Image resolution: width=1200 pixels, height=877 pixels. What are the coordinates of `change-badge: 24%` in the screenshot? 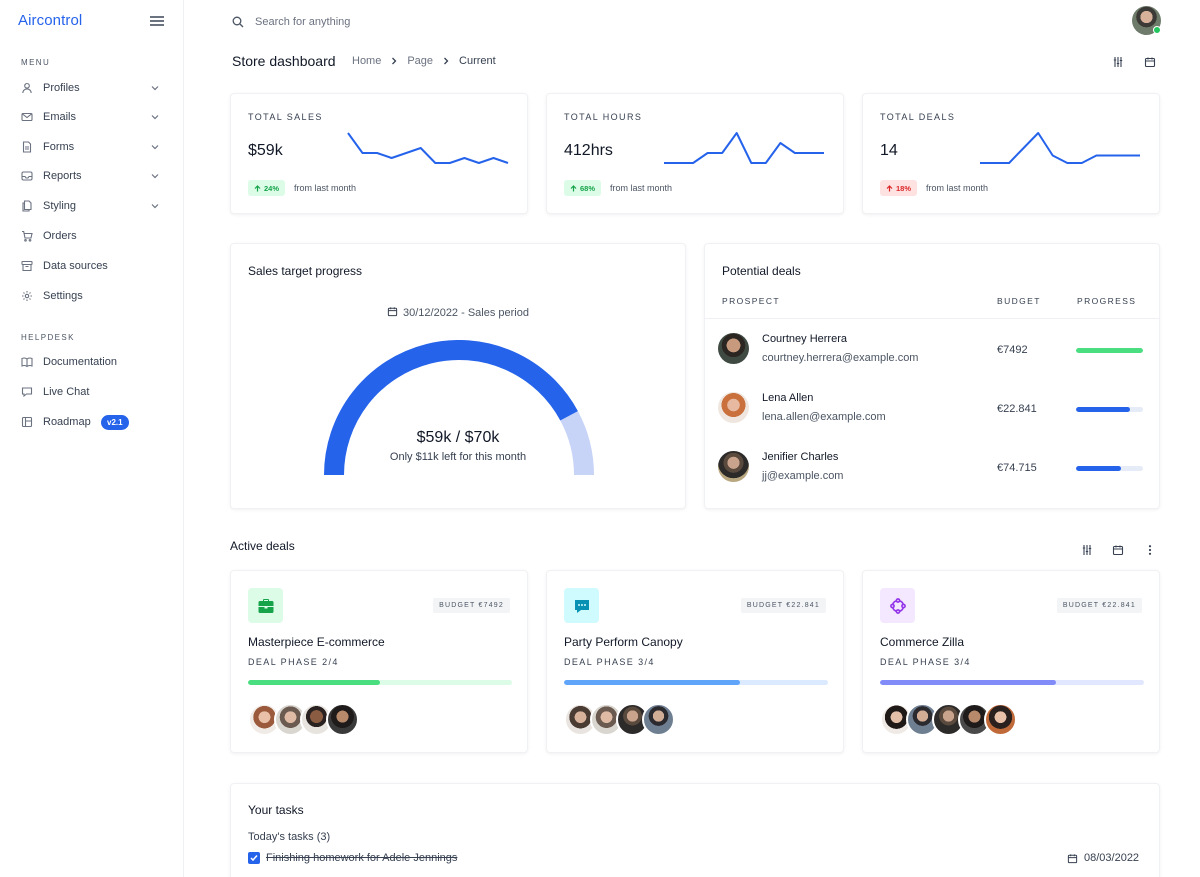 It's located at (267, 188).